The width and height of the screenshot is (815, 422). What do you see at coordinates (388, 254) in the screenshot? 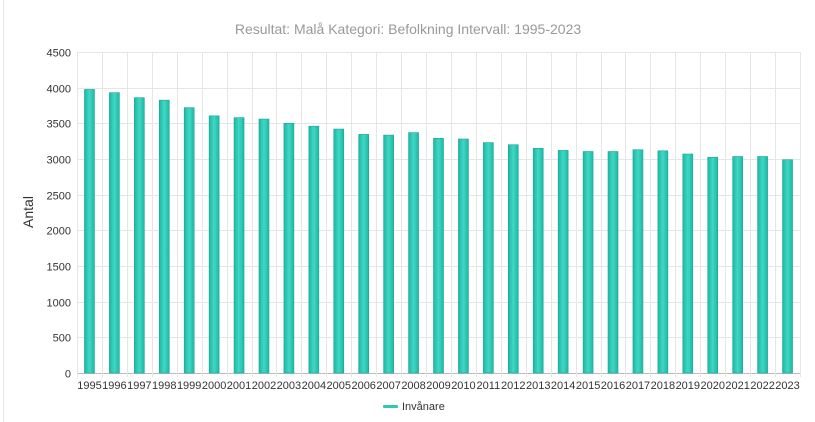
I see `bar-2007` at bounding box center [388, 254].